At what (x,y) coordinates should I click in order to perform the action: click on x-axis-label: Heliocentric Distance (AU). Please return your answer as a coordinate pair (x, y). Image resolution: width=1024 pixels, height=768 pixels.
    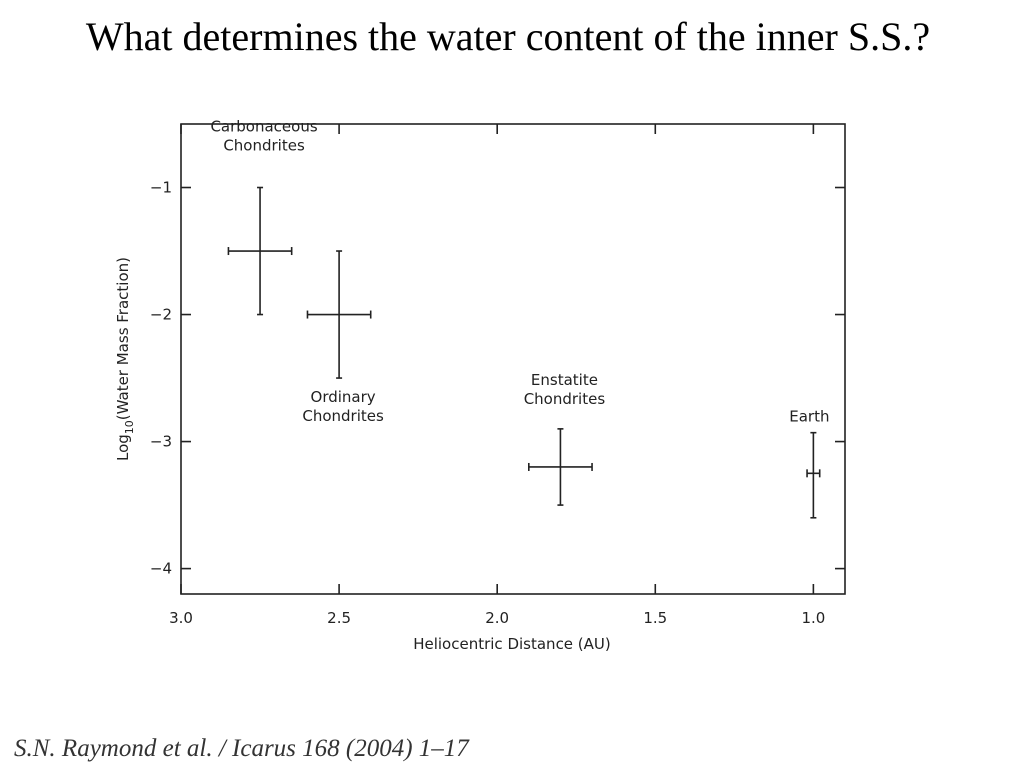
    Looking at the image, I should click on (512, 644).